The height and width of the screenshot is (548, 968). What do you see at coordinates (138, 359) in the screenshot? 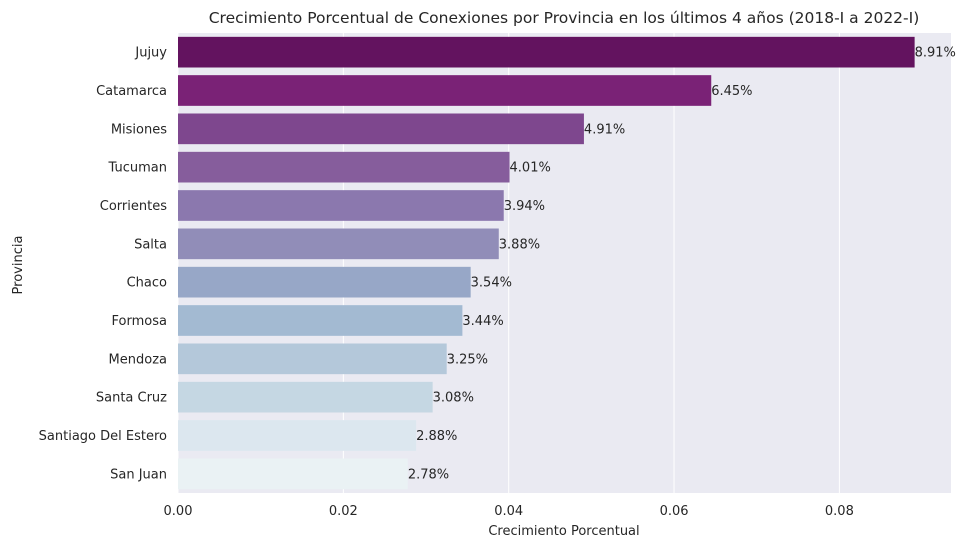
I see `y-tick-label: Mendoza` at bounding box center [138, 359].